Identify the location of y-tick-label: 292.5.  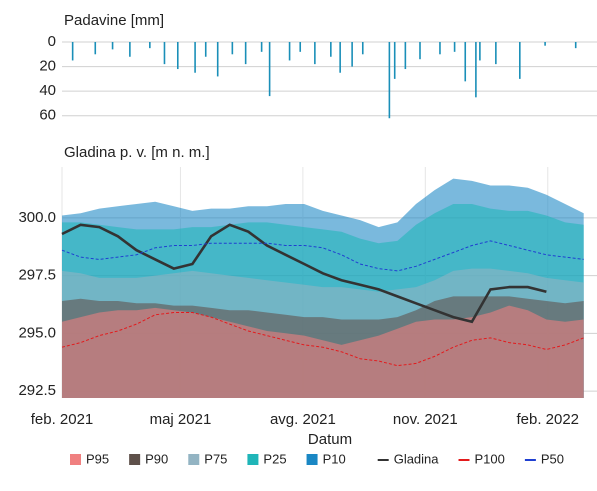
(37, 390).